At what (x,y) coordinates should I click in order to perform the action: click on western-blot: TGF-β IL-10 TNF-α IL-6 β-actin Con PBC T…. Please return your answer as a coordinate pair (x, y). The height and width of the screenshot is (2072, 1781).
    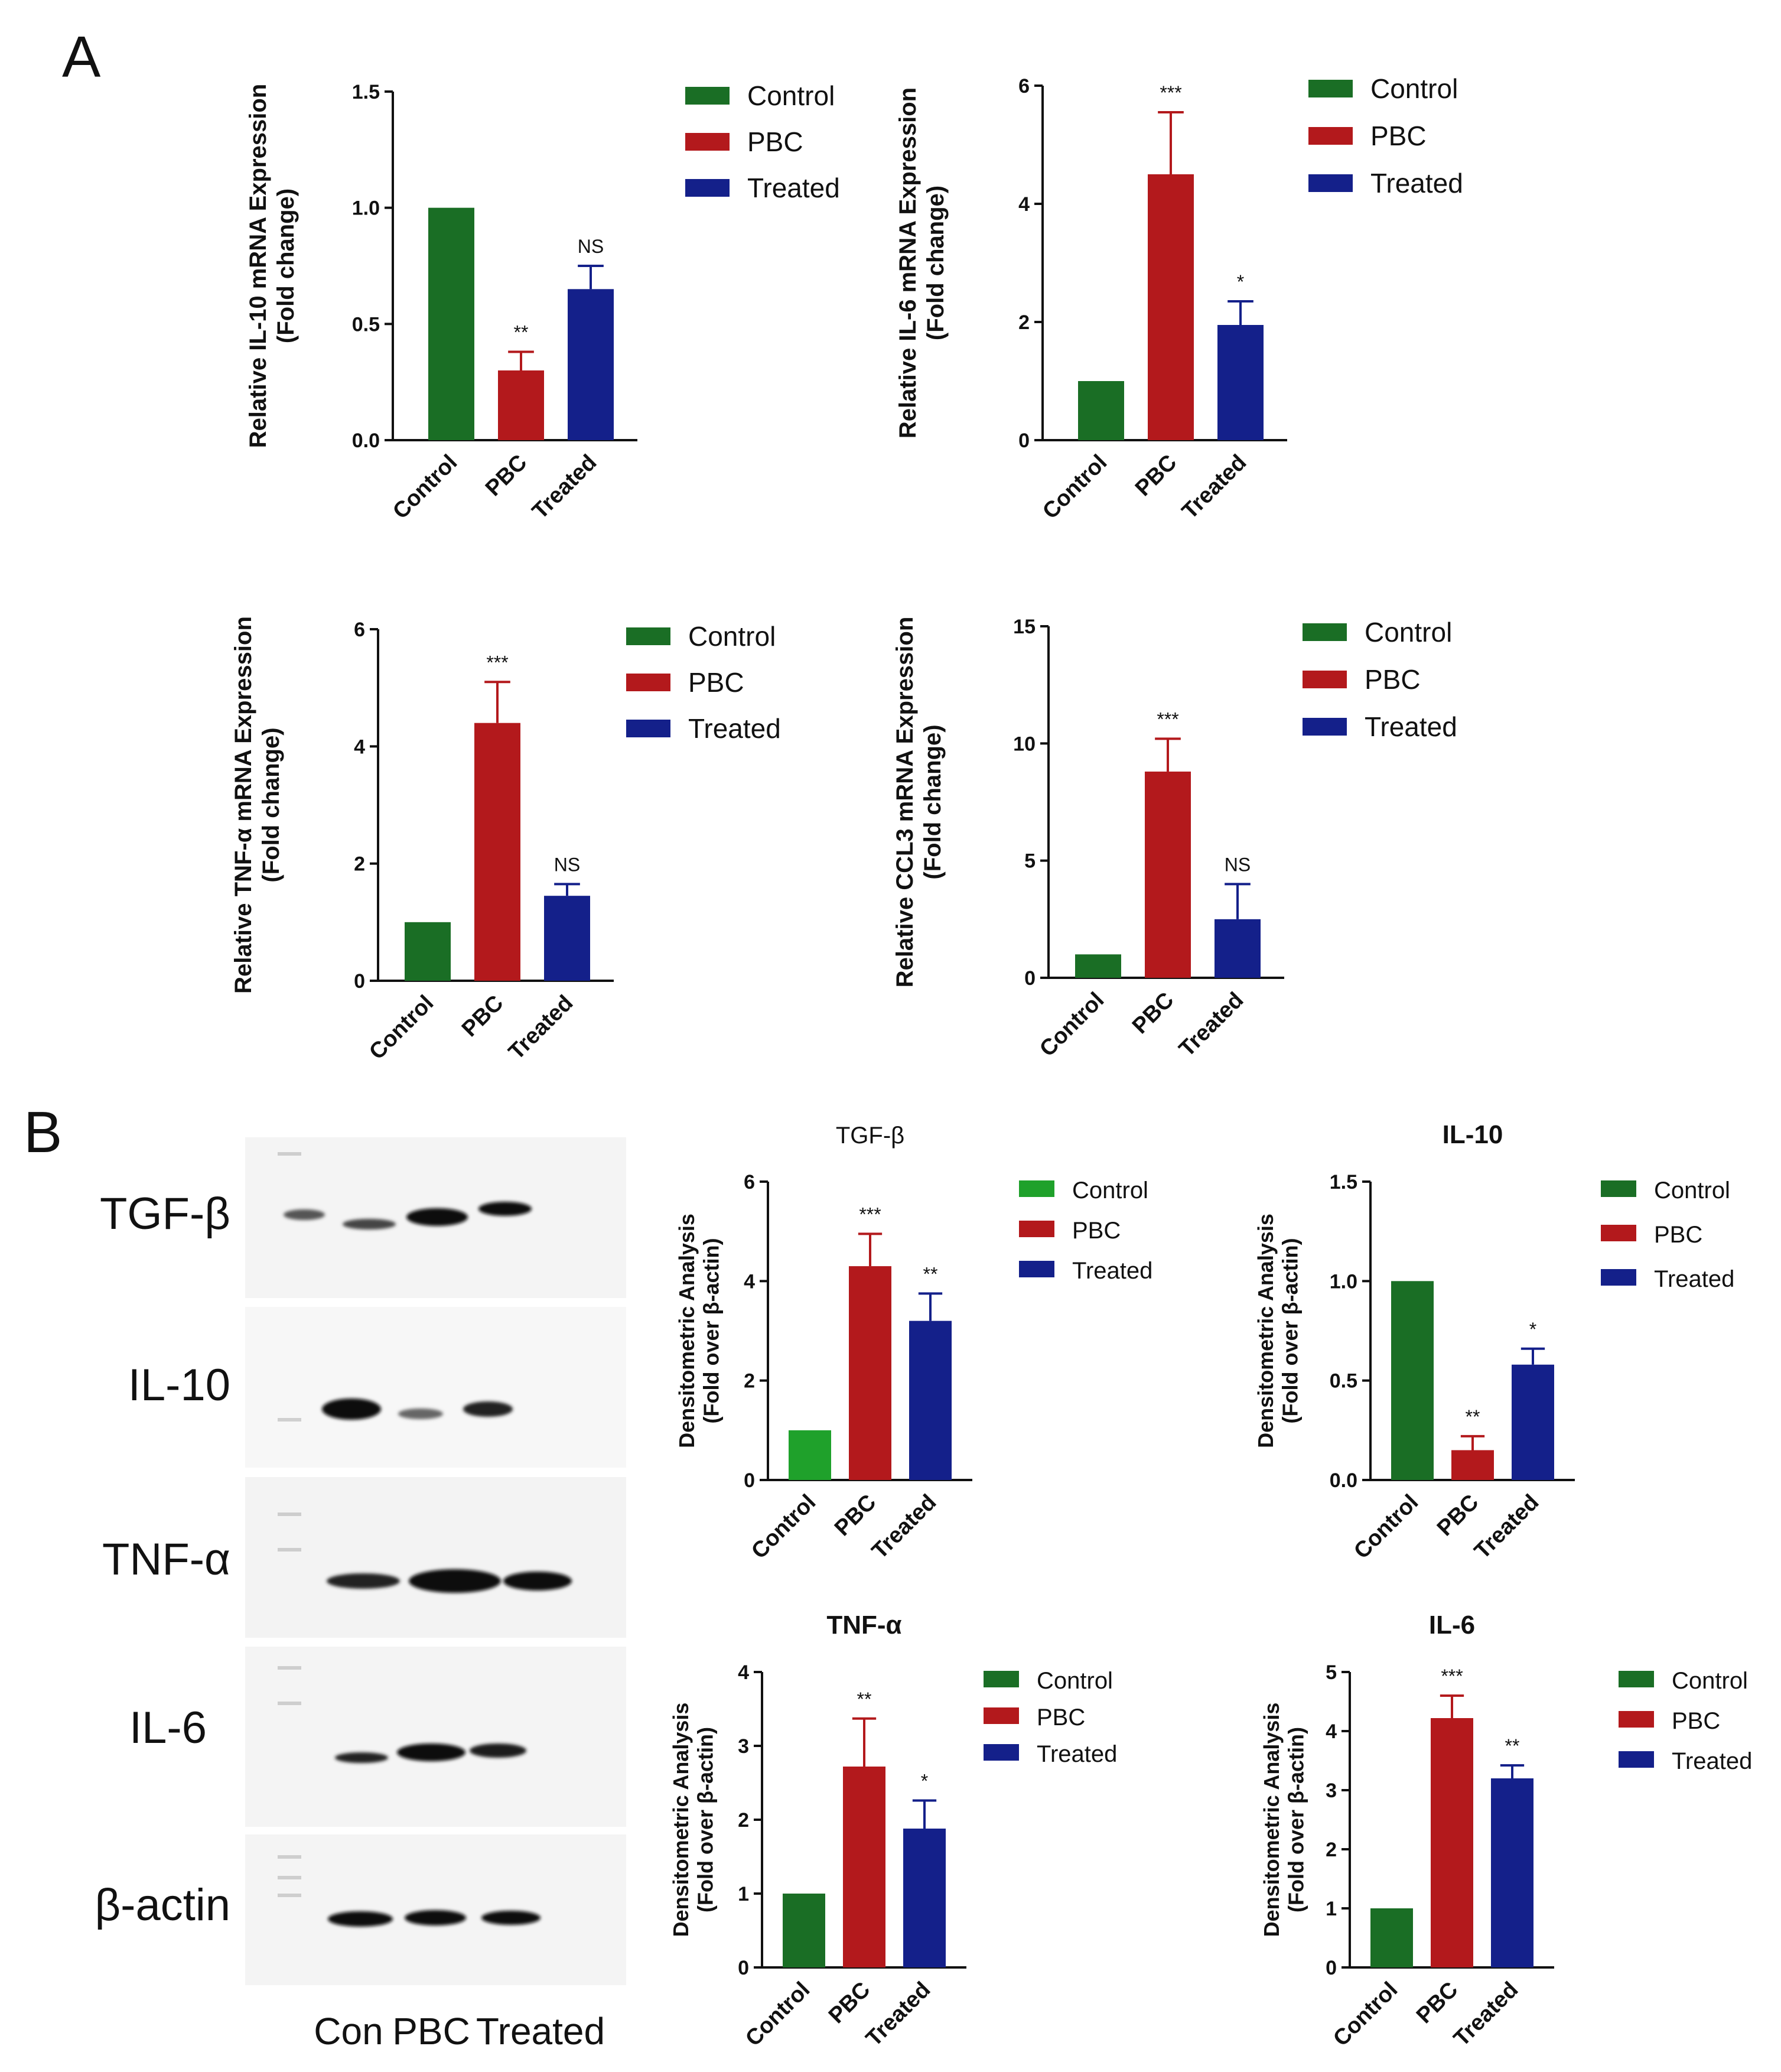
    Looking at the image, I should click on (360, 1595).